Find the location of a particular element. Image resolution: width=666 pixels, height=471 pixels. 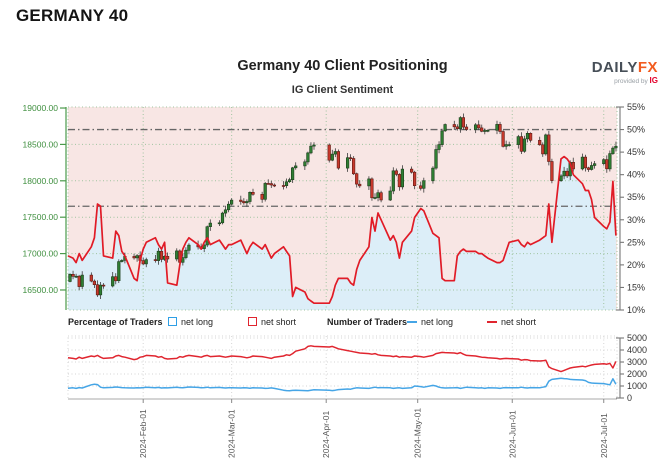

legend-percentage-of-traders: Percentage of Traders is located at coordinates (115, 322).